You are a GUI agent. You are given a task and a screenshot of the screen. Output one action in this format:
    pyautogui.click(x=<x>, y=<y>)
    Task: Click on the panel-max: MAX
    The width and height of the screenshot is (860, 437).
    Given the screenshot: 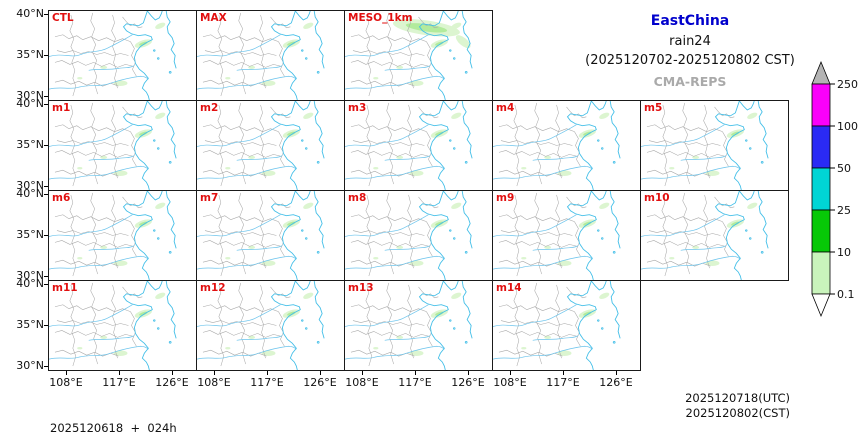 What is the action you would take?
    pyautogui.click(x=270, y=55)
    